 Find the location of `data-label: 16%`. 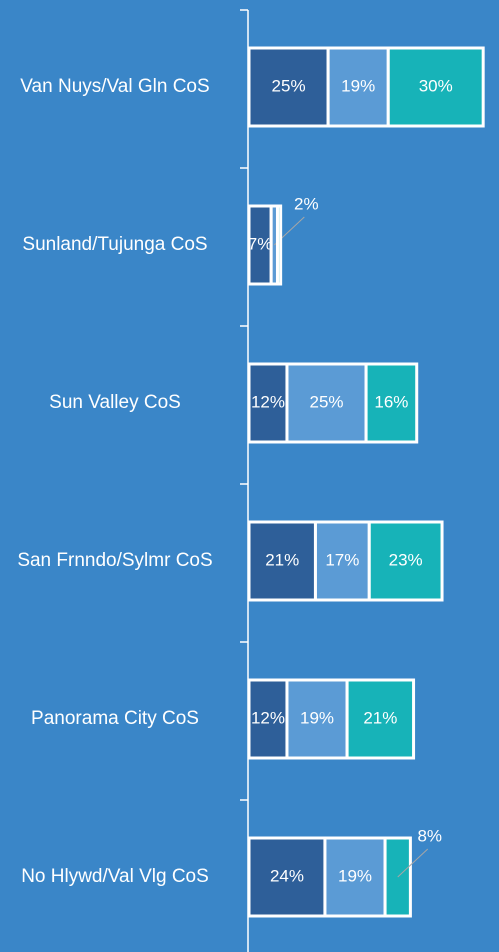

data-label: 16% is located at coordinates (391, 401).